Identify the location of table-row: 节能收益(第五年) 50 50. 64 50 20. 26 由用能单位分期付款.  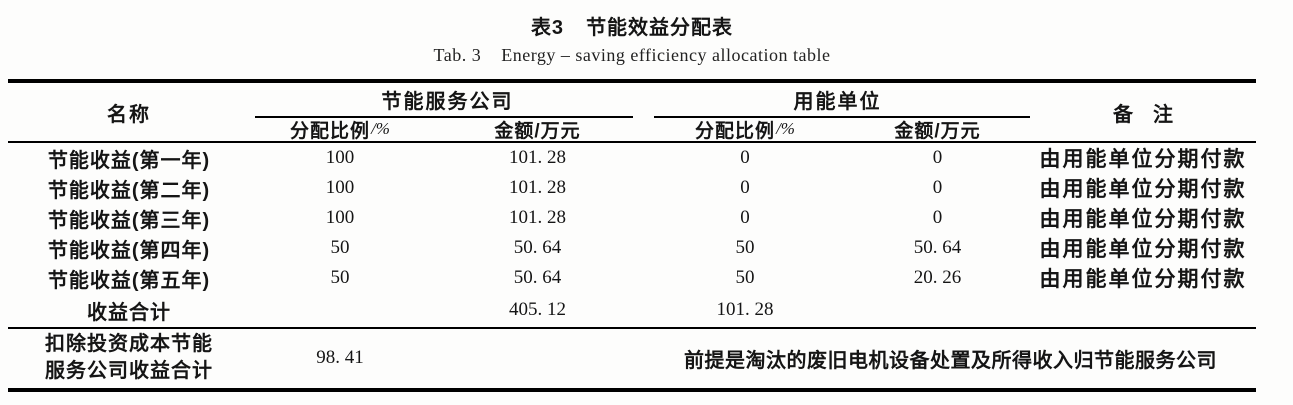
(632, 278).